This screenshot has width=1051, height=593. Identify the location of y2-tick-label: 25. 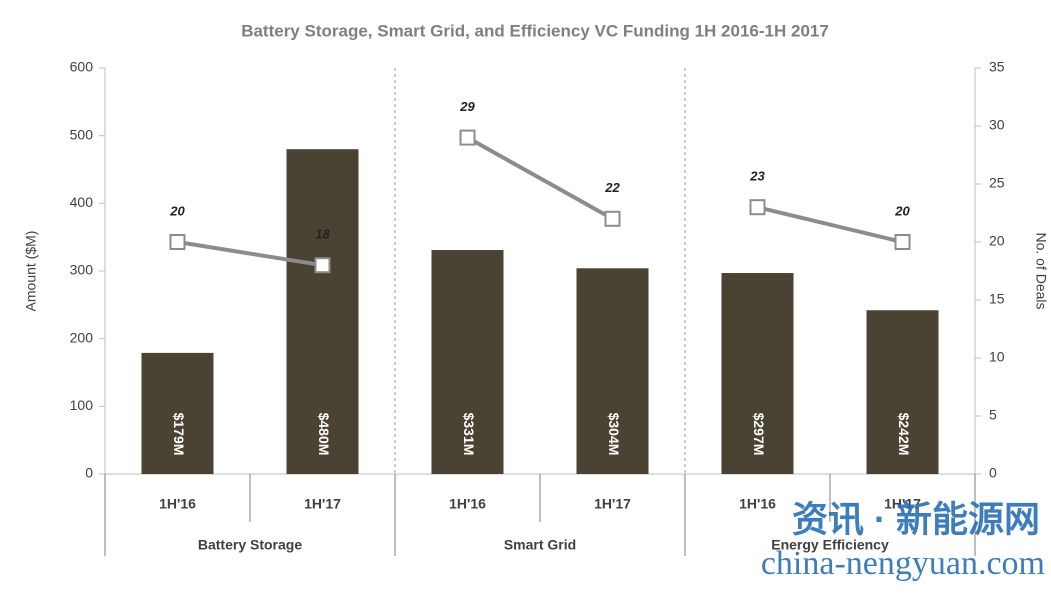
(997, 183).